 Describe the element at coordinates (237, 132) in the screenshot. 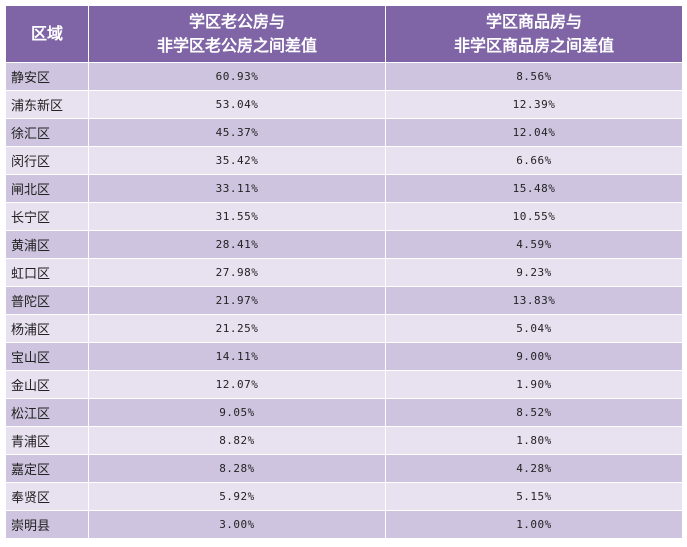

I see `old-housing-diff-cell: 45.37%` at that location.